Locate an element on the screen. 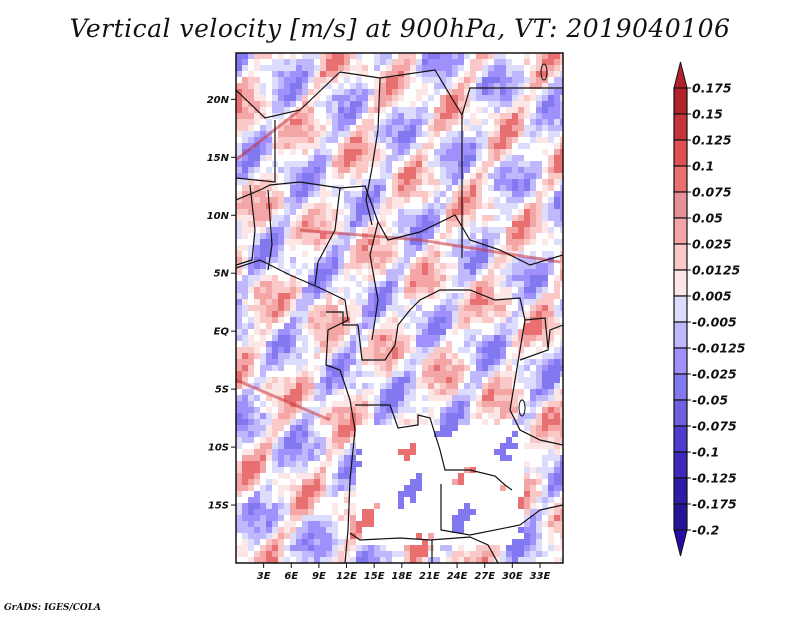  lon-tick-label: 12E is located at coordinates (346, 576).